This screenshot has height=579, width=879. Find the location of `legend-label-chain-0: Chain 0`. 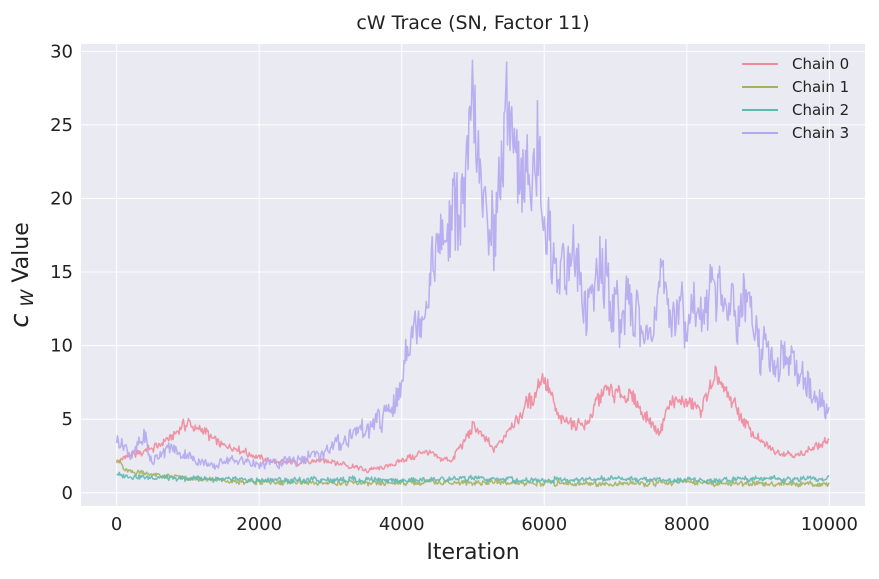

legend-label-chain-0: Chain 0 is located at coordinates (820, 64).